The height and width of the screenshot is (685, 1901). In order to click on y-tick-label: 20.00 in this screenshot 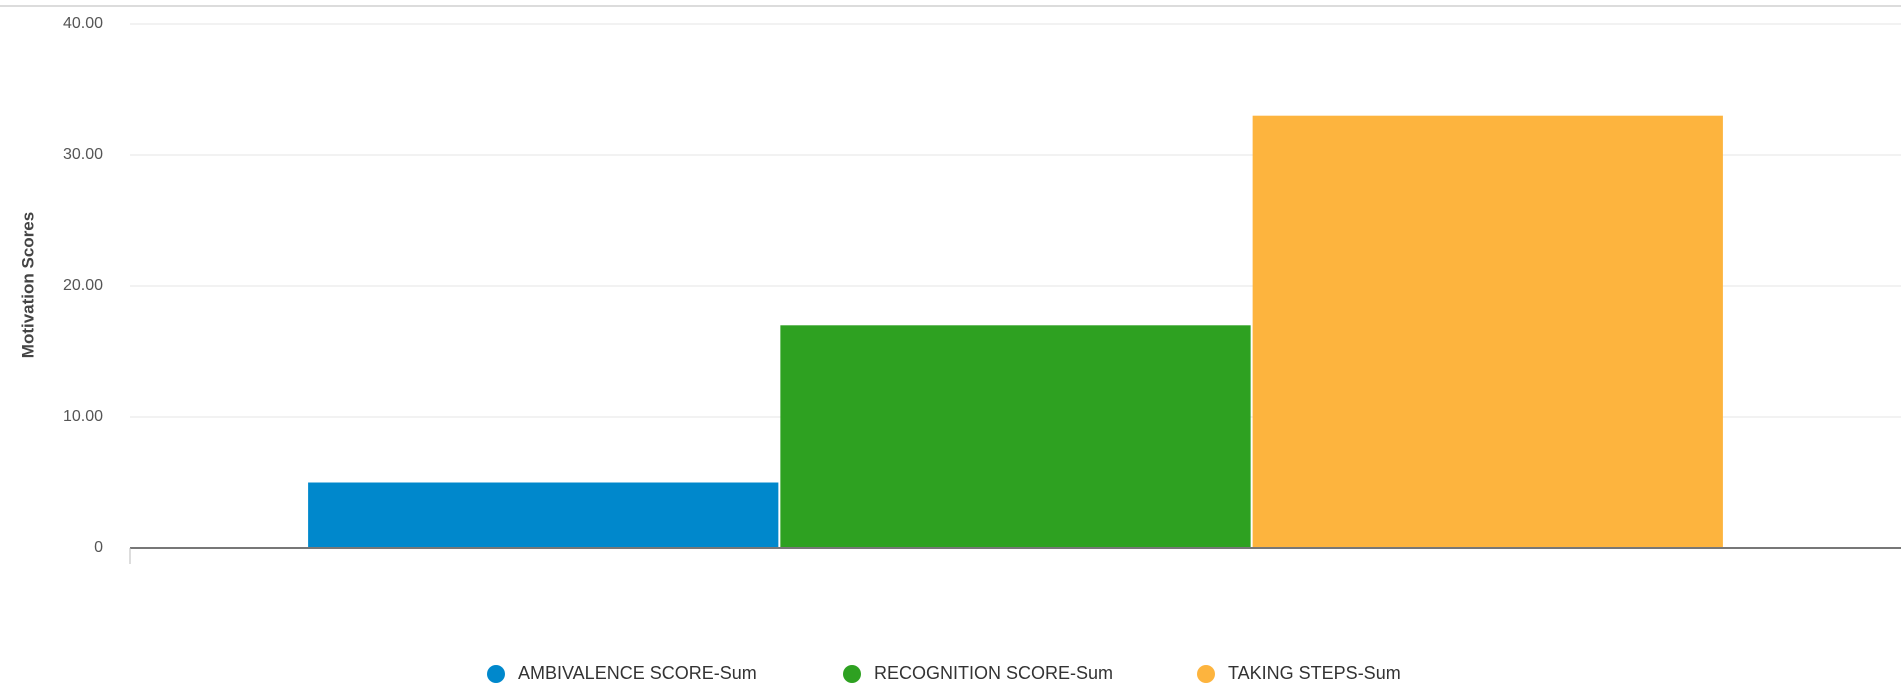, I will do `click(83, 285)`.